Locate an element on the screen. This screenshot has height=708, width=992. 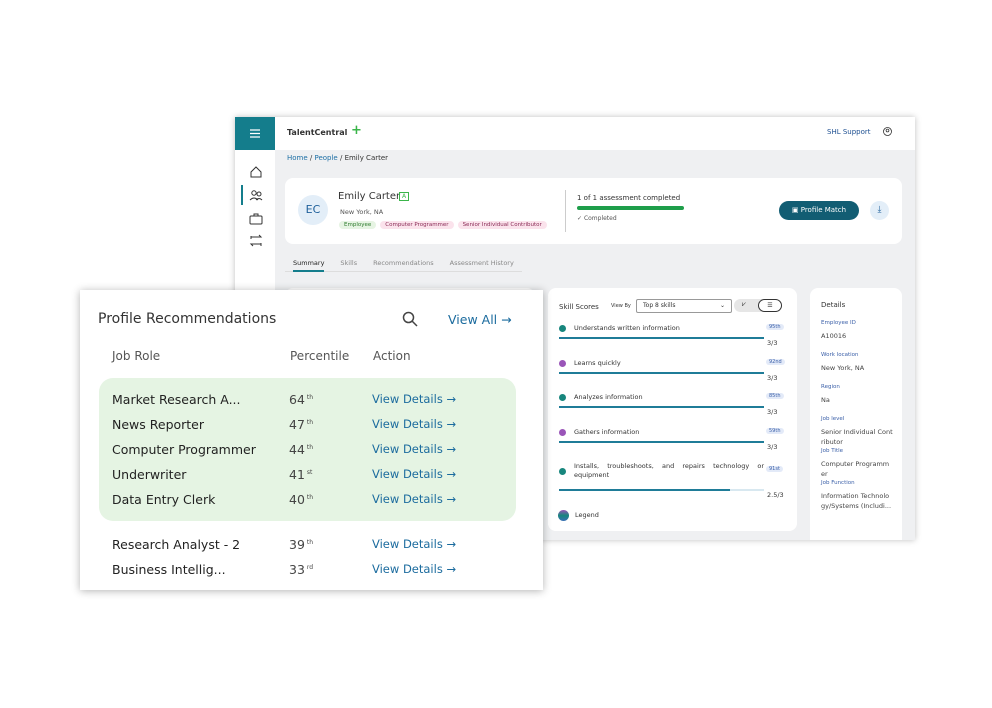
skill-row: Learns quickly 92nd 3/3 is located at coordinates (672, 375).